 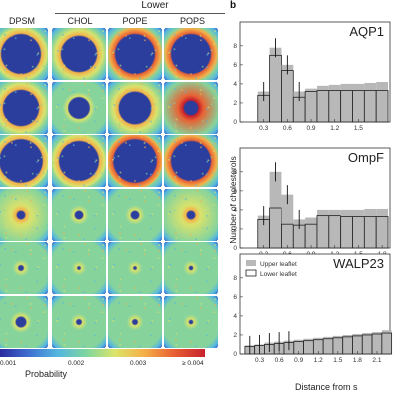 What do you see at coordinates (79, 321) in the screenshot?
I see `heatmap-cell-r6-chol` at bounding box center [79, 321].